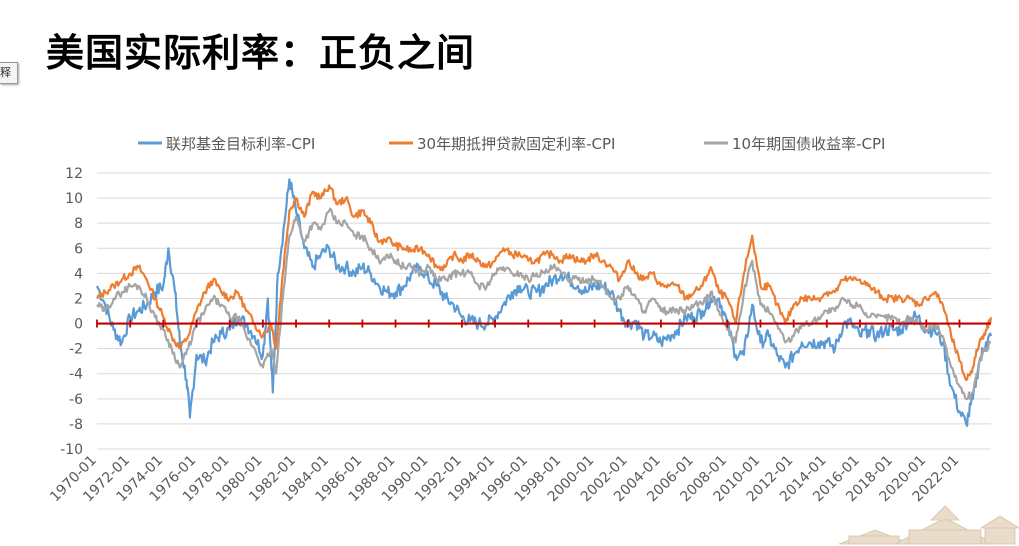 The image size is (1019, 546). Describe the element at coordinates (9, 73) in the screenshot. I see `side-tab: 释` at that location.